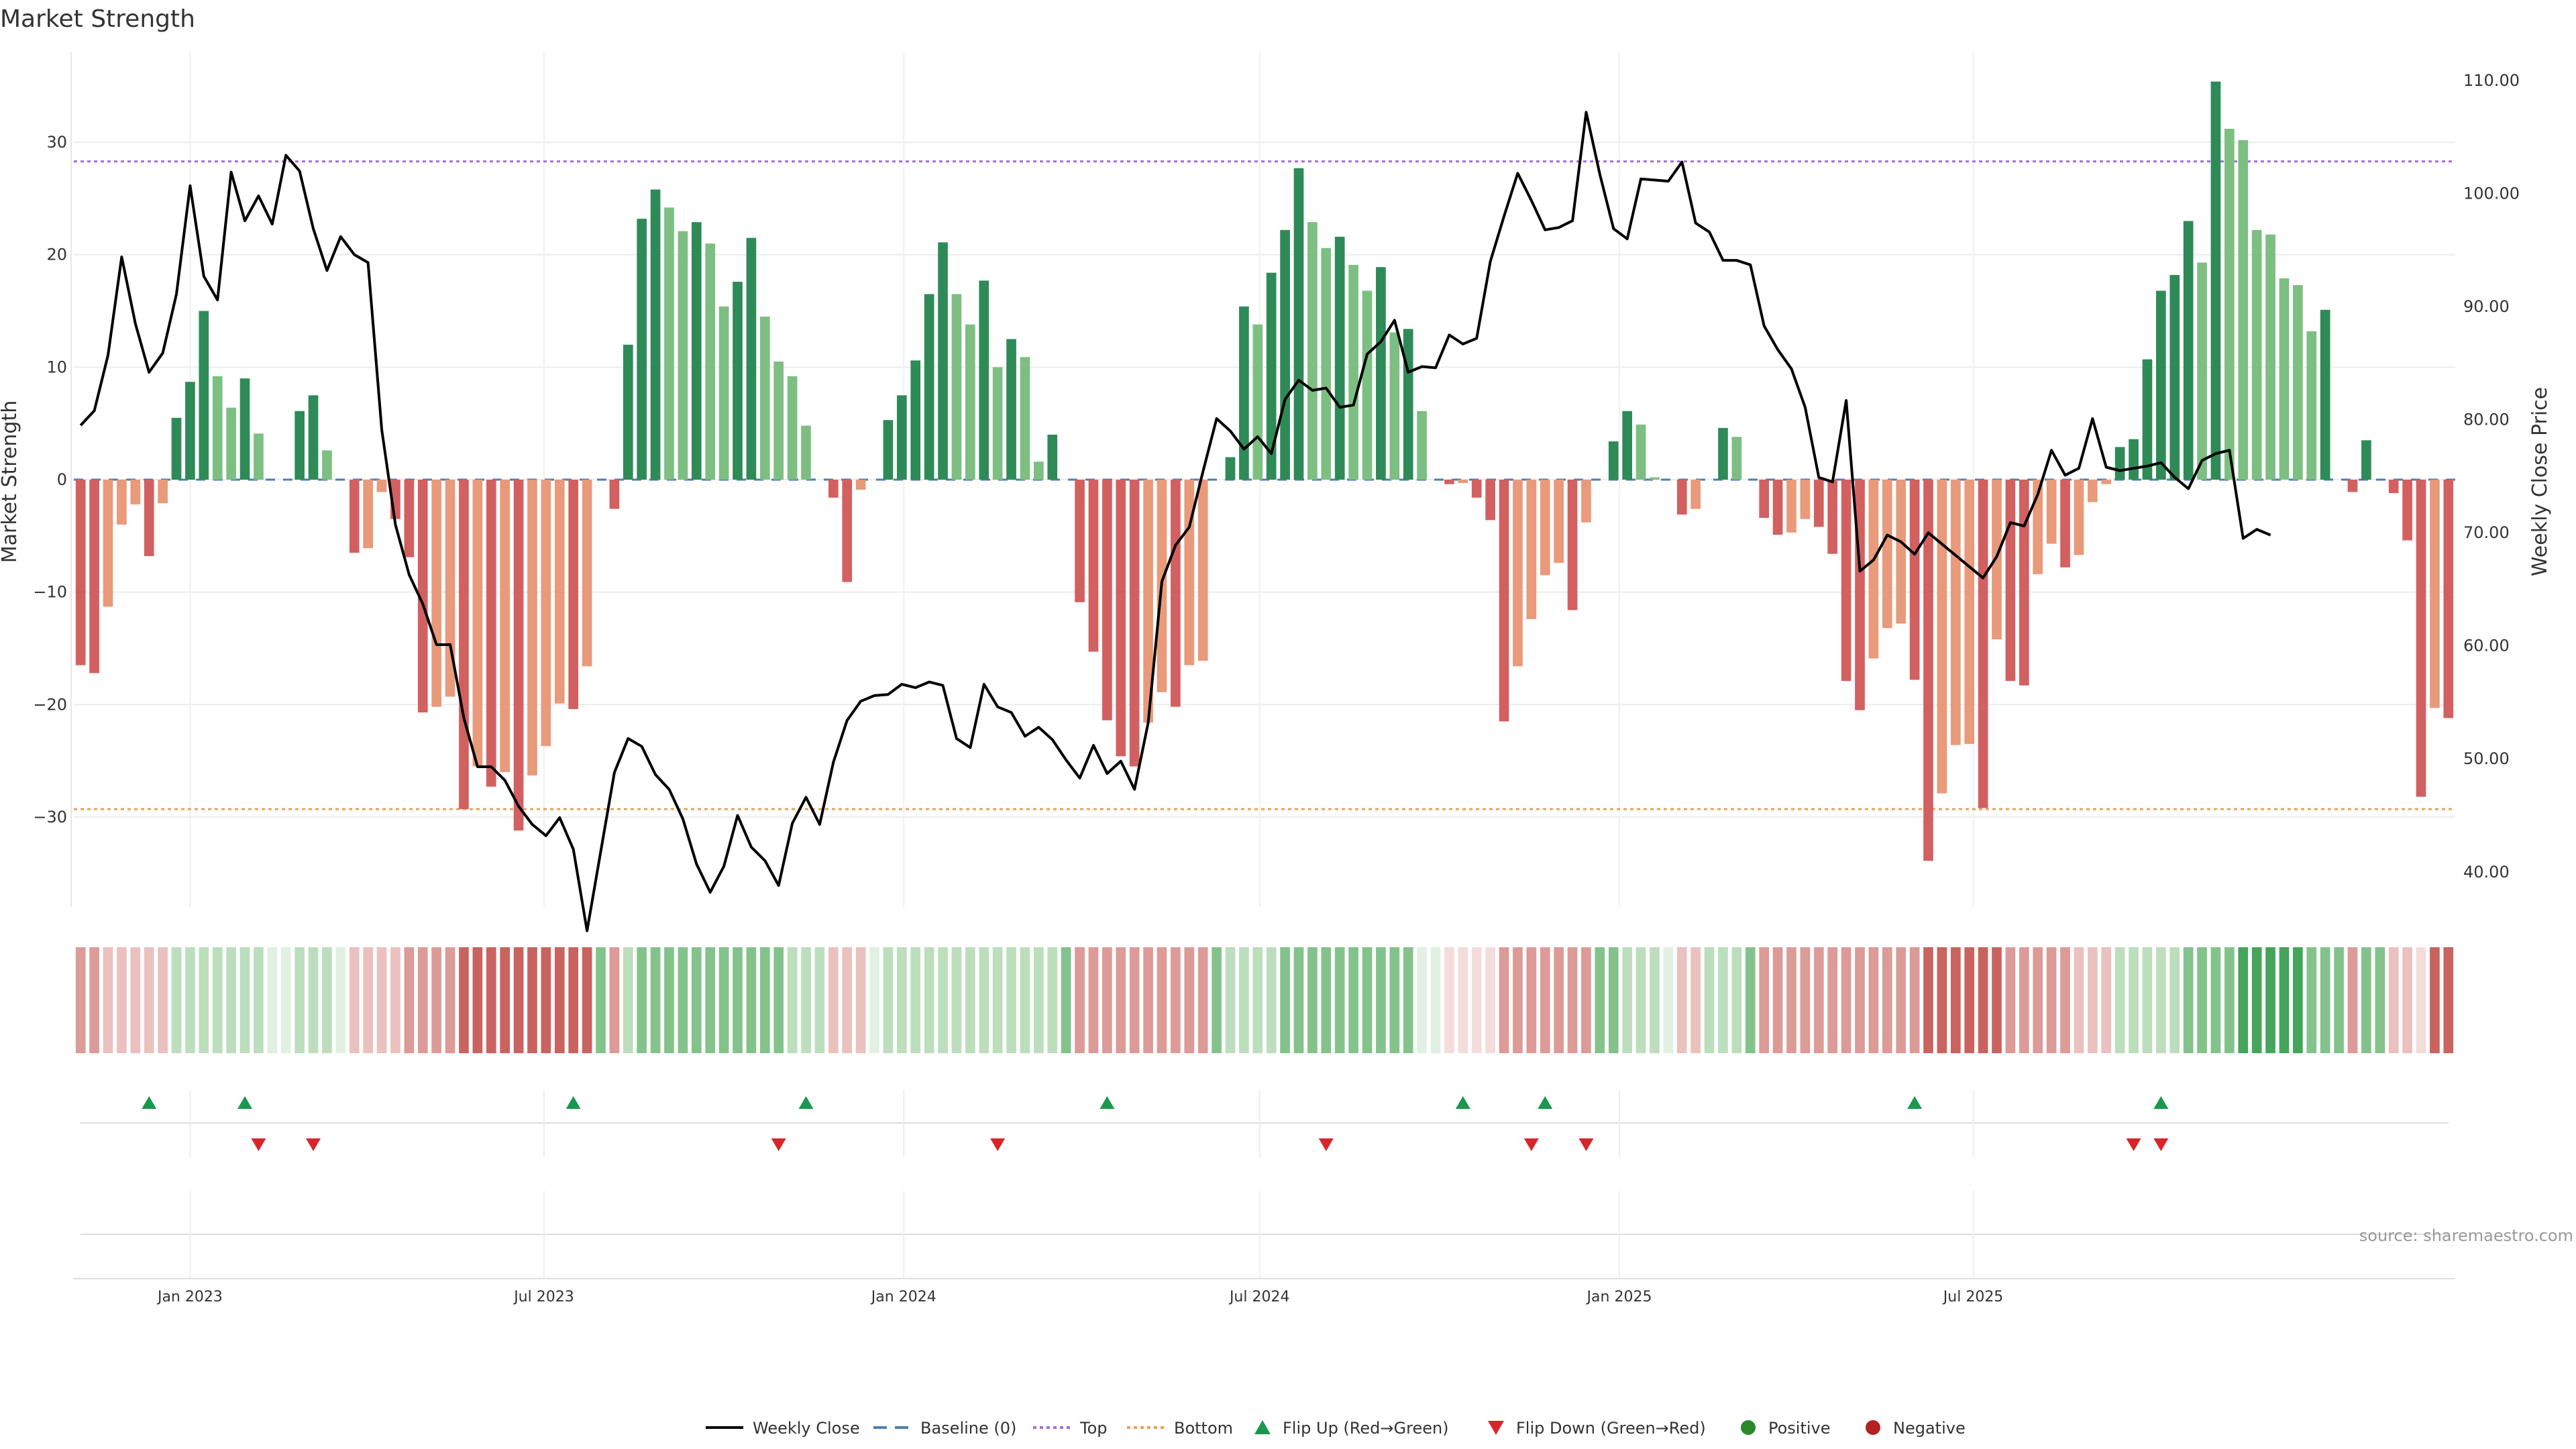  Describe the element at coordinates (968, 1428) in the screenshot. I see `legend-label: Baseline (0)` at that location.